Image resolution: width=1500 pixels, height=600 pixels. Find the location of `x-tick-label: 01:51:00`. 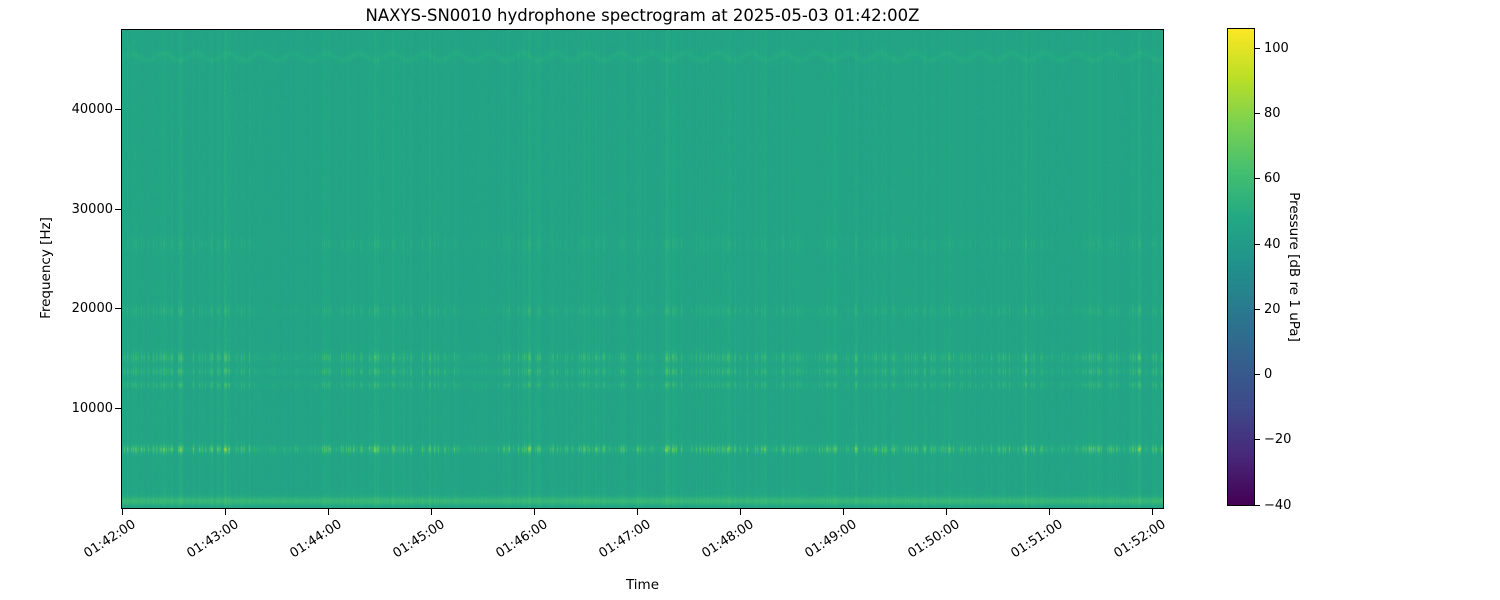

x-tick-label: 01:51:00 is located at coordinates (1037, 539).